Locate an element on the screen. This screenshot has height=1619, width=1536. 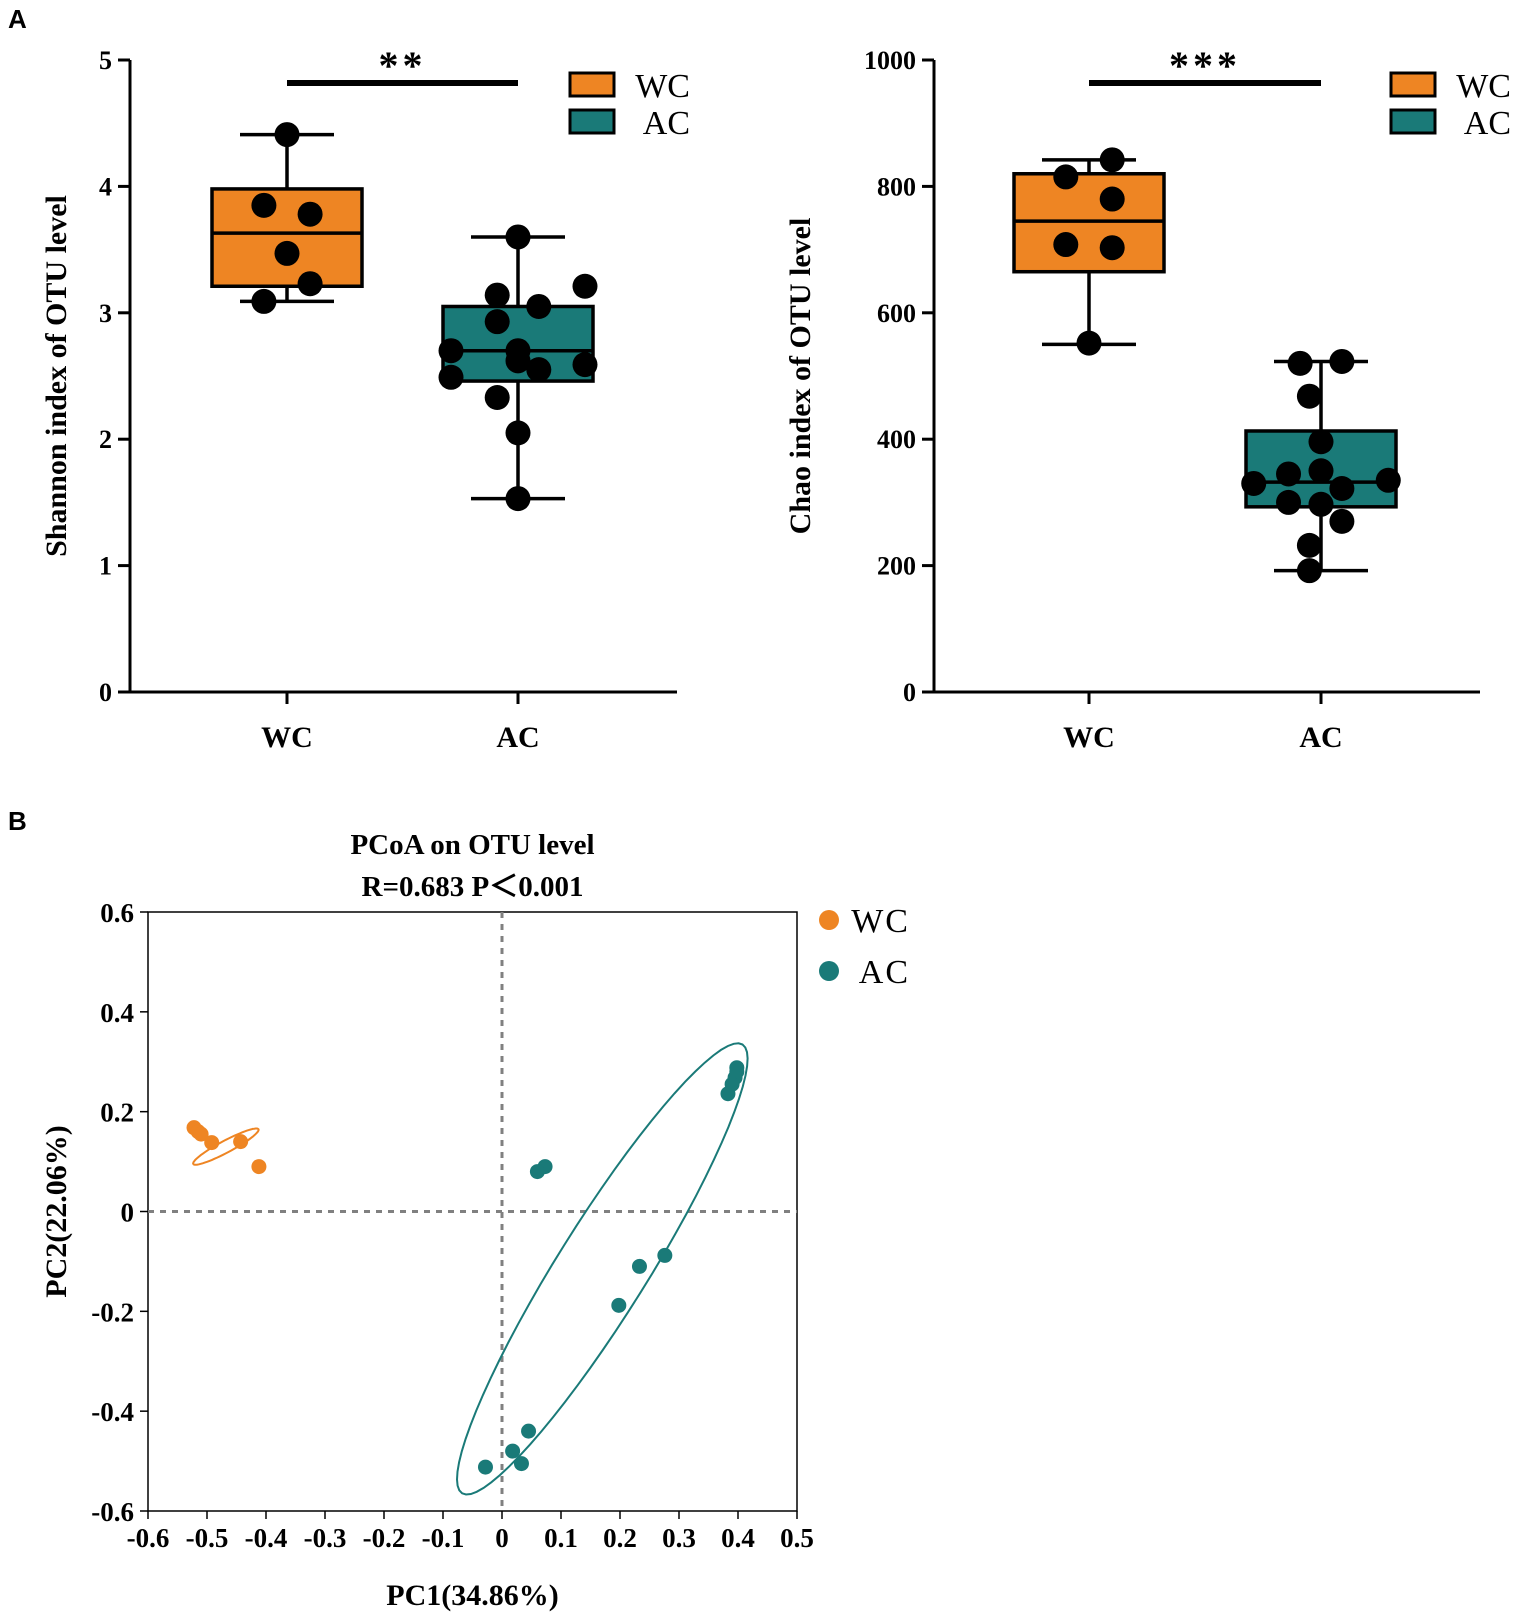
y-tick-label: -0.6 is located at coordinates (112, 1512).